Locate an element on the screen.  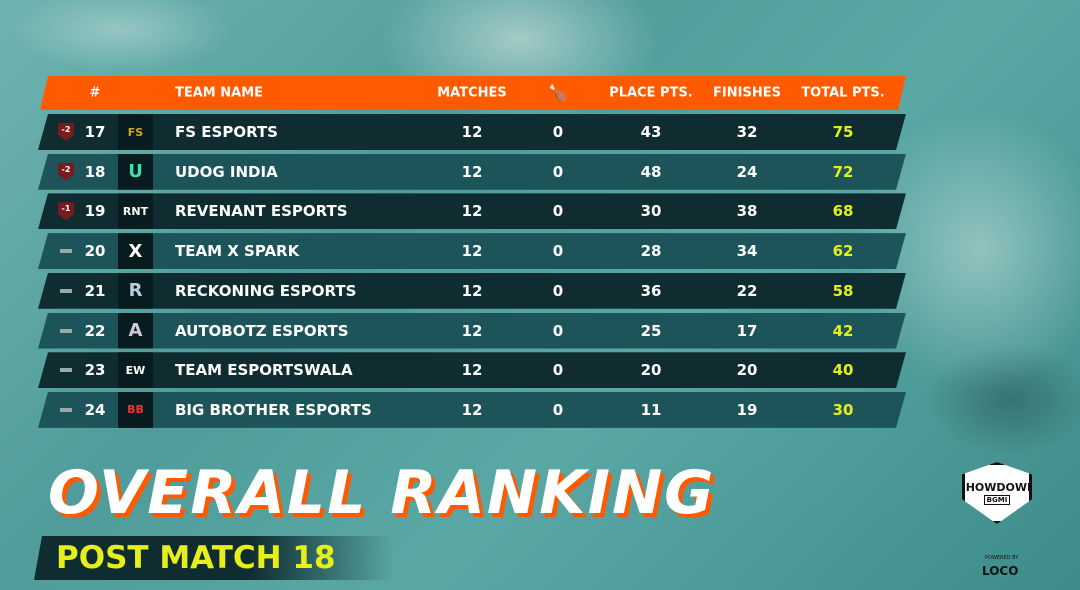
table-row: -2 18 U UDOG INDIA 12 0 48 24 72 is located at coordinates (472, 172).